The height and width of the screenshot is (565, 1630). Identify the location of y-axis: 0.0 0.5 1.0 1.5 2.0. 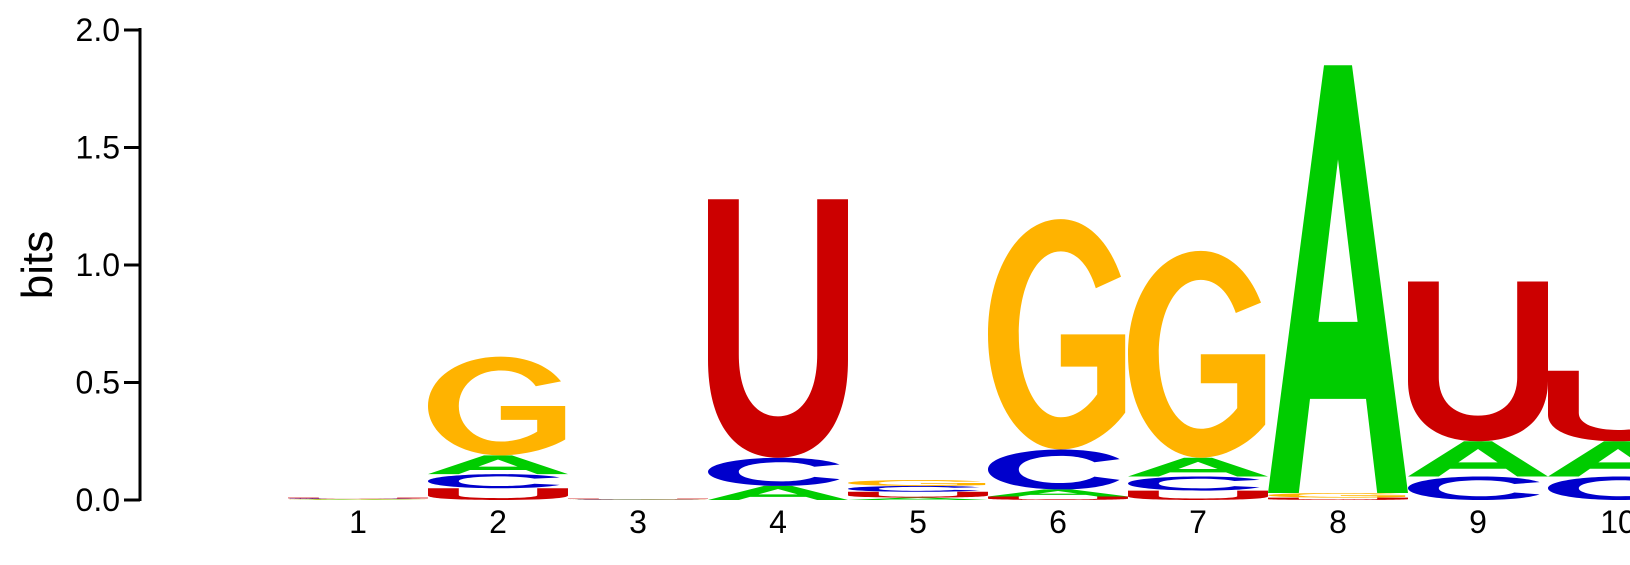
(109, 265).